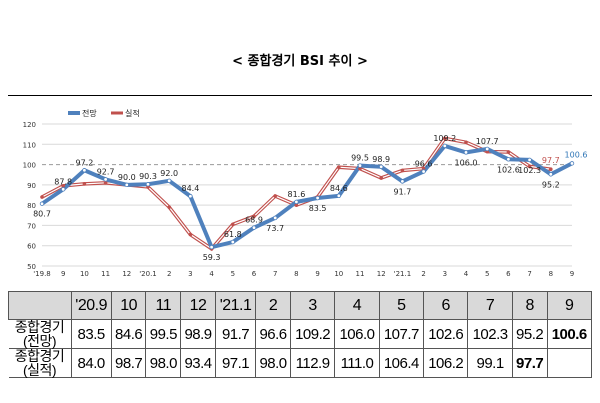 This screenshot has height=403, width=600. Describe the element at coordinates (29, 145) in the screenshot. I see `y-tick-label: 110` at that location.